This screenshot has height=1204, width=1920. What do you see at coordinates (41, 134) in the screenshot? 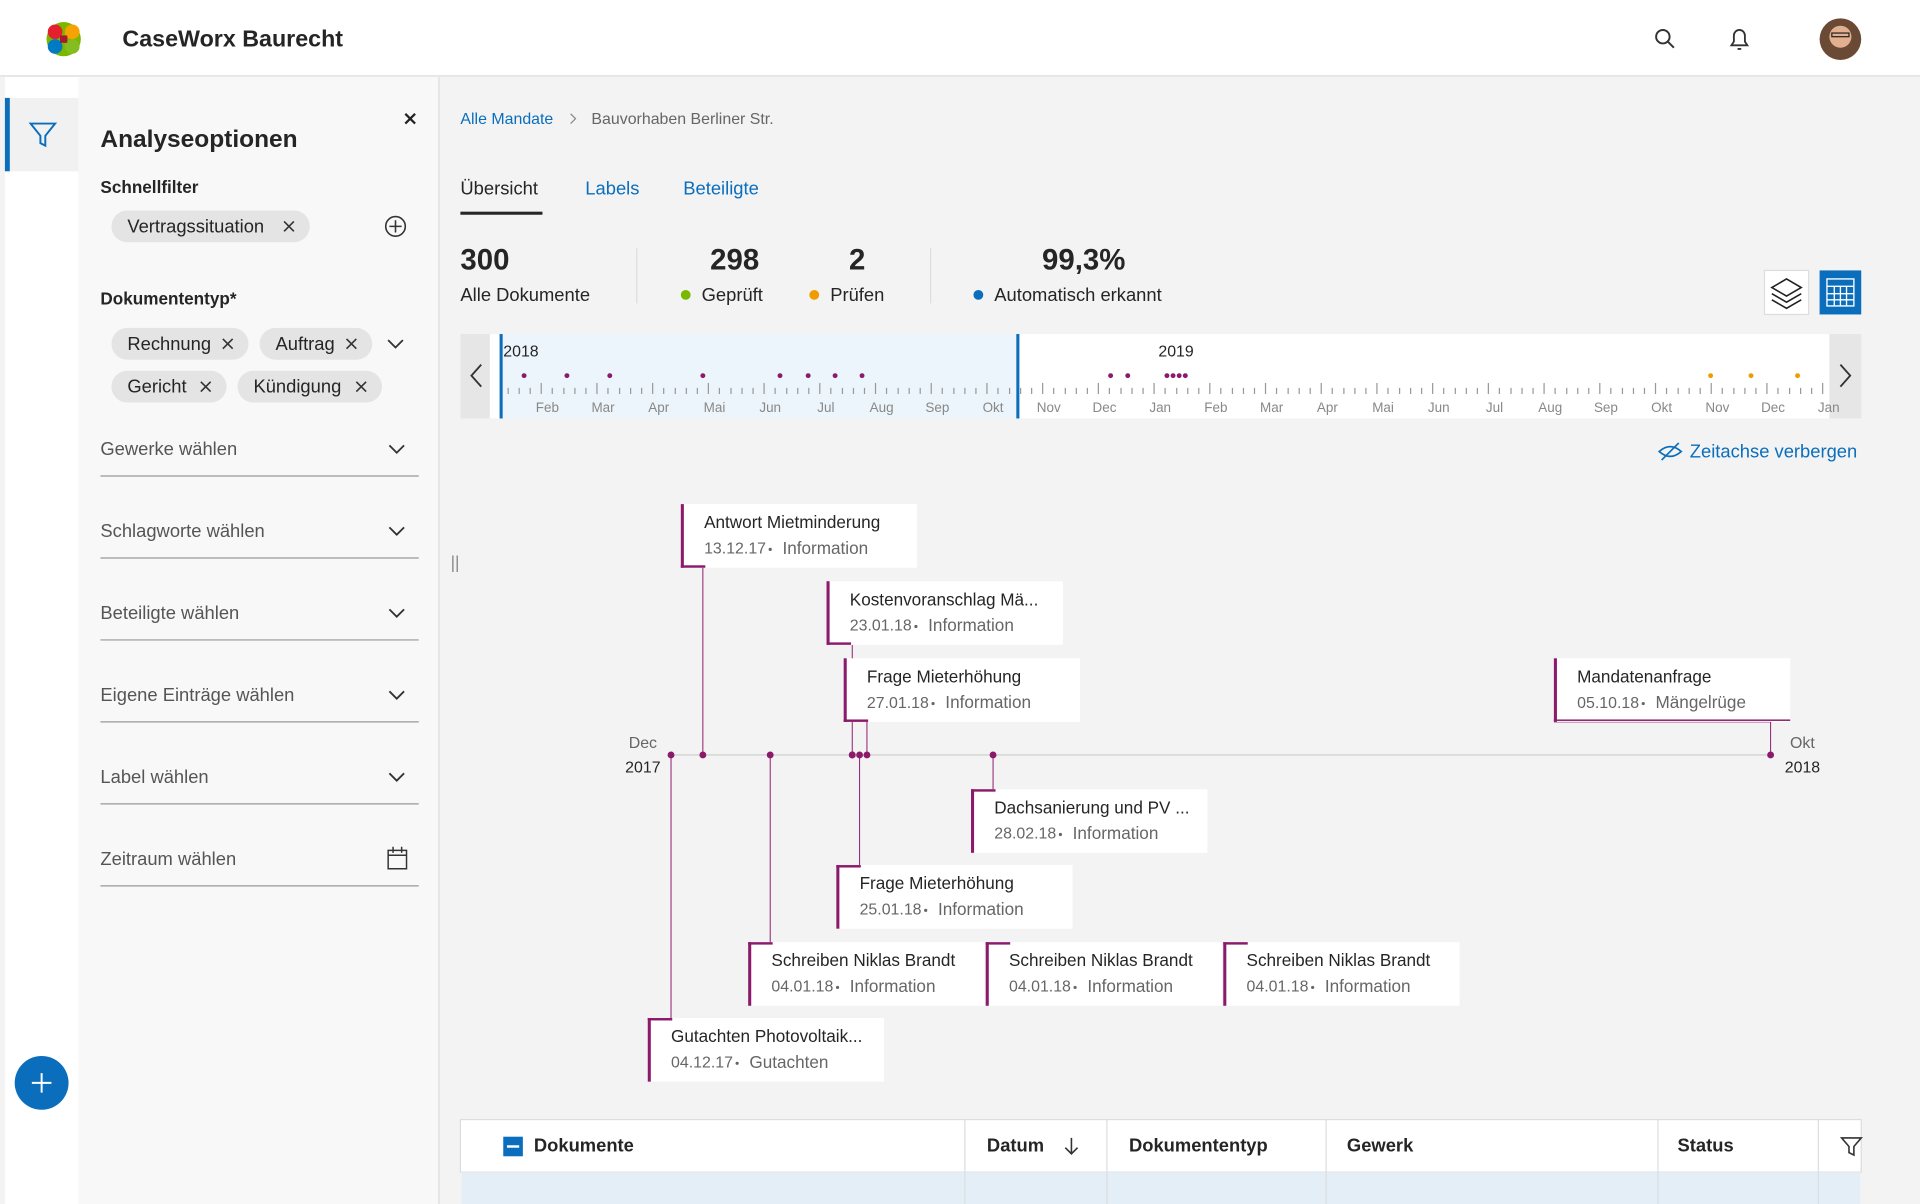
I see `filter-rail-item` at bounding box center [41, 134].